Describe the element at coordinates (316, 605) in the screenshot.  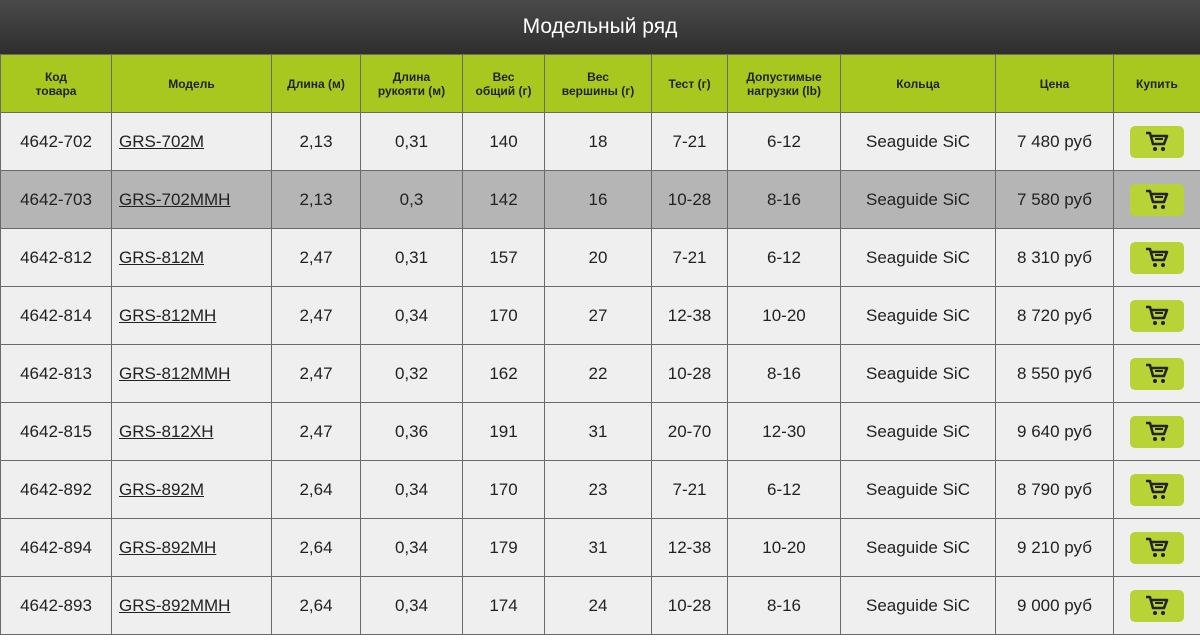
I see `table-cell: 2,64` at that location.